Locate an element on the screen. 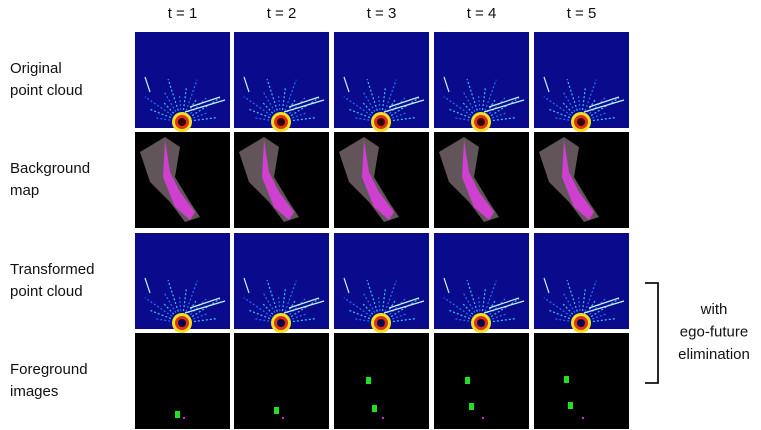 The image size is (761, 430). column-header: t = 1 is located at coordinates (183, 13).